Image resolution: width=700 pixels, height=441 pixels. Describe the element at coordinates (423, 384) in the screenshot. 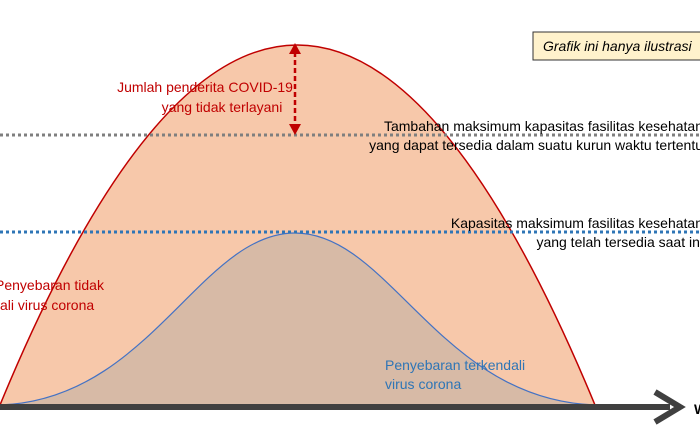

I see `controlled-label: virus corona` at that location.